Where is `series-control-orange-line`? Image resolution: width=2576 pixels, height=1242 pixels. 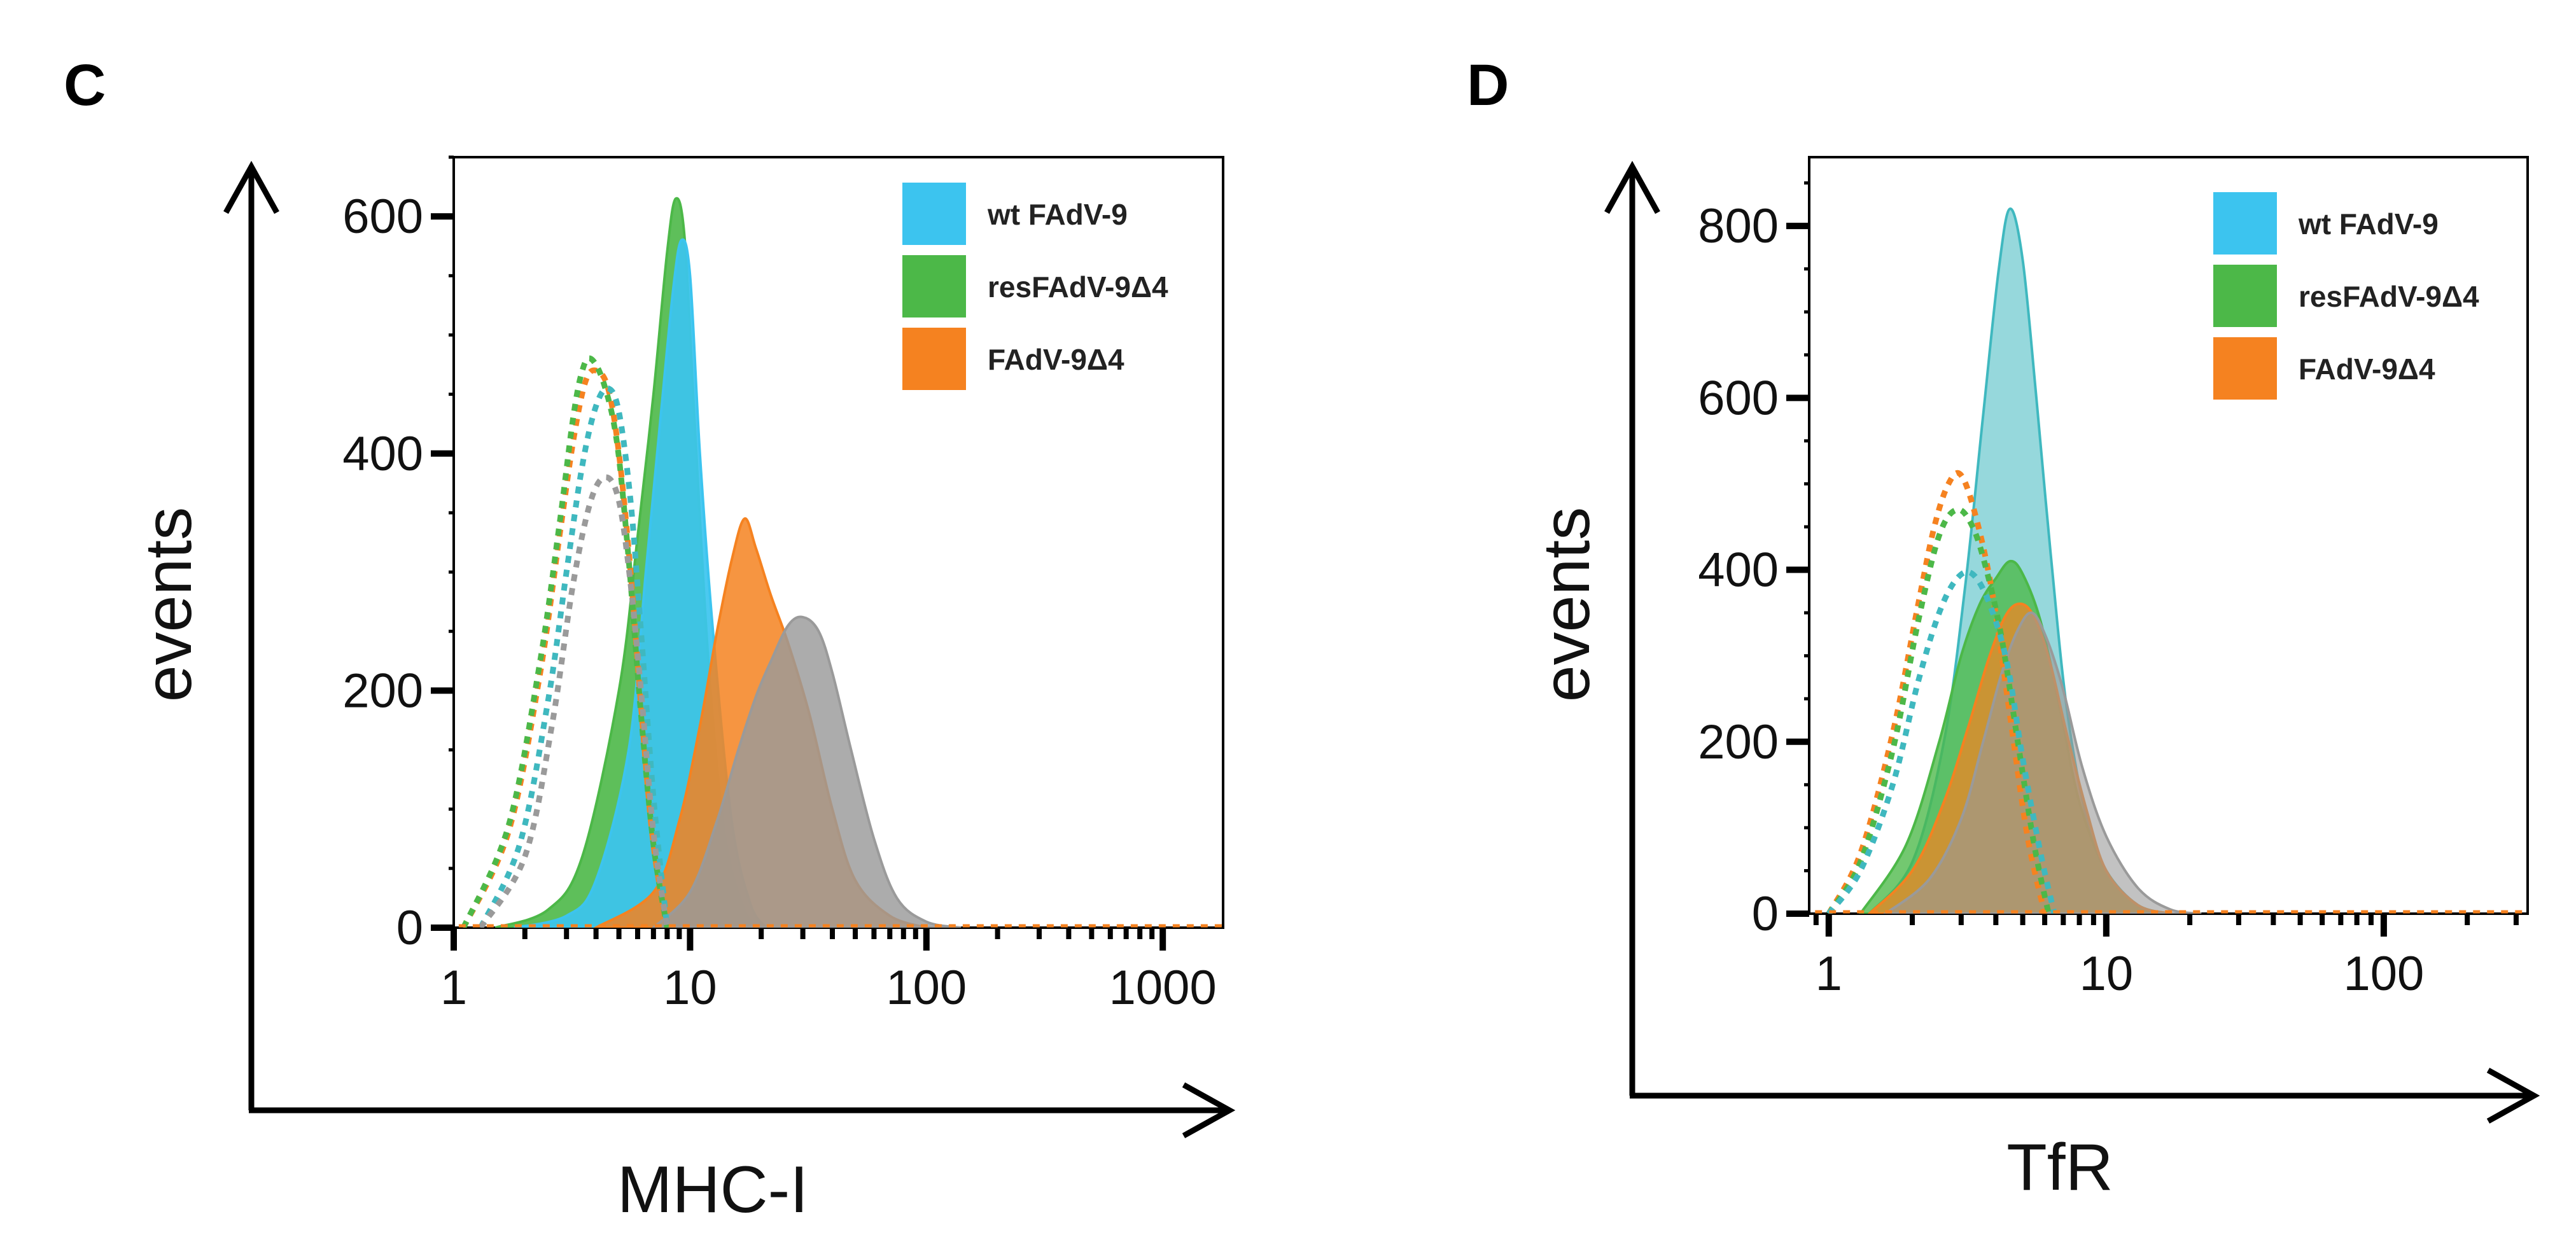 series-control-orange-line is located at coordinates (1937, 692).